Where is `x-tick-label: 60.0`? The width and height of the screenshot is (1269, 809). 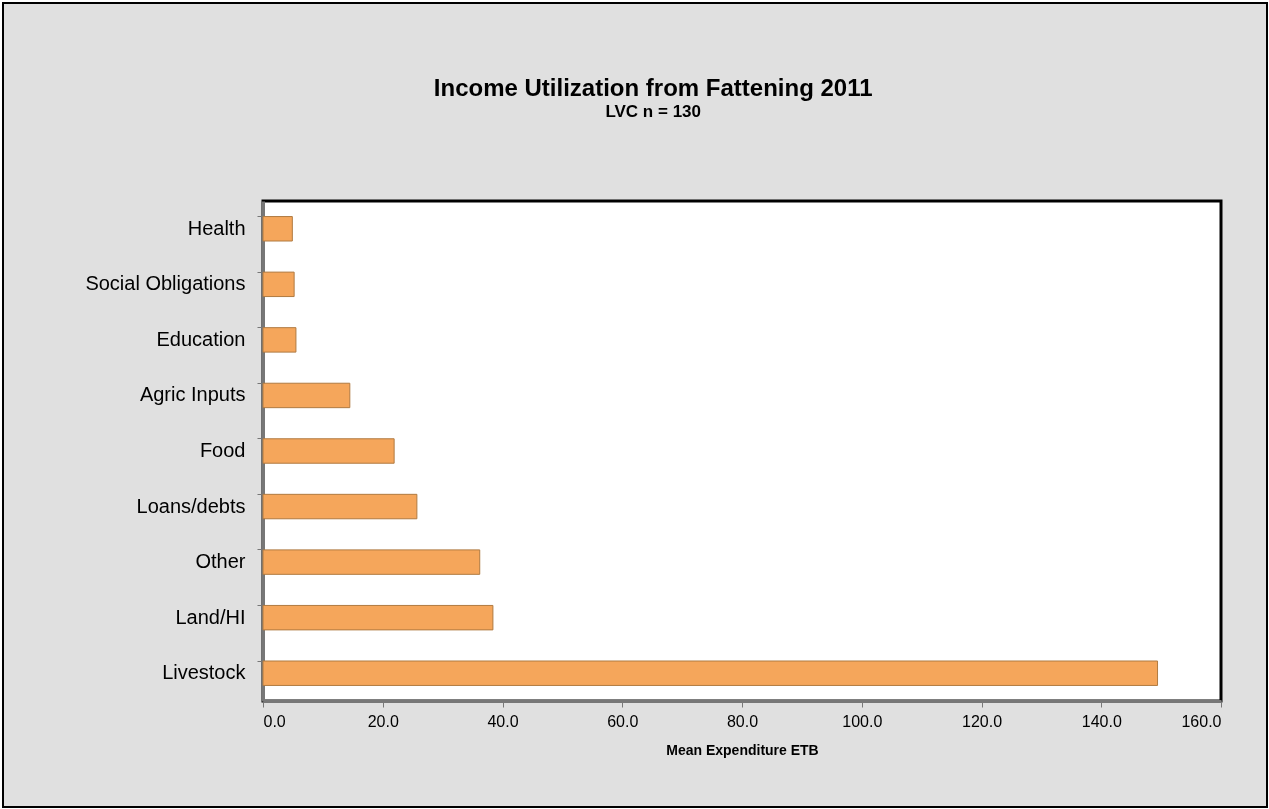 x-tick-label: 60.0 is located at coordinates (623, 721).